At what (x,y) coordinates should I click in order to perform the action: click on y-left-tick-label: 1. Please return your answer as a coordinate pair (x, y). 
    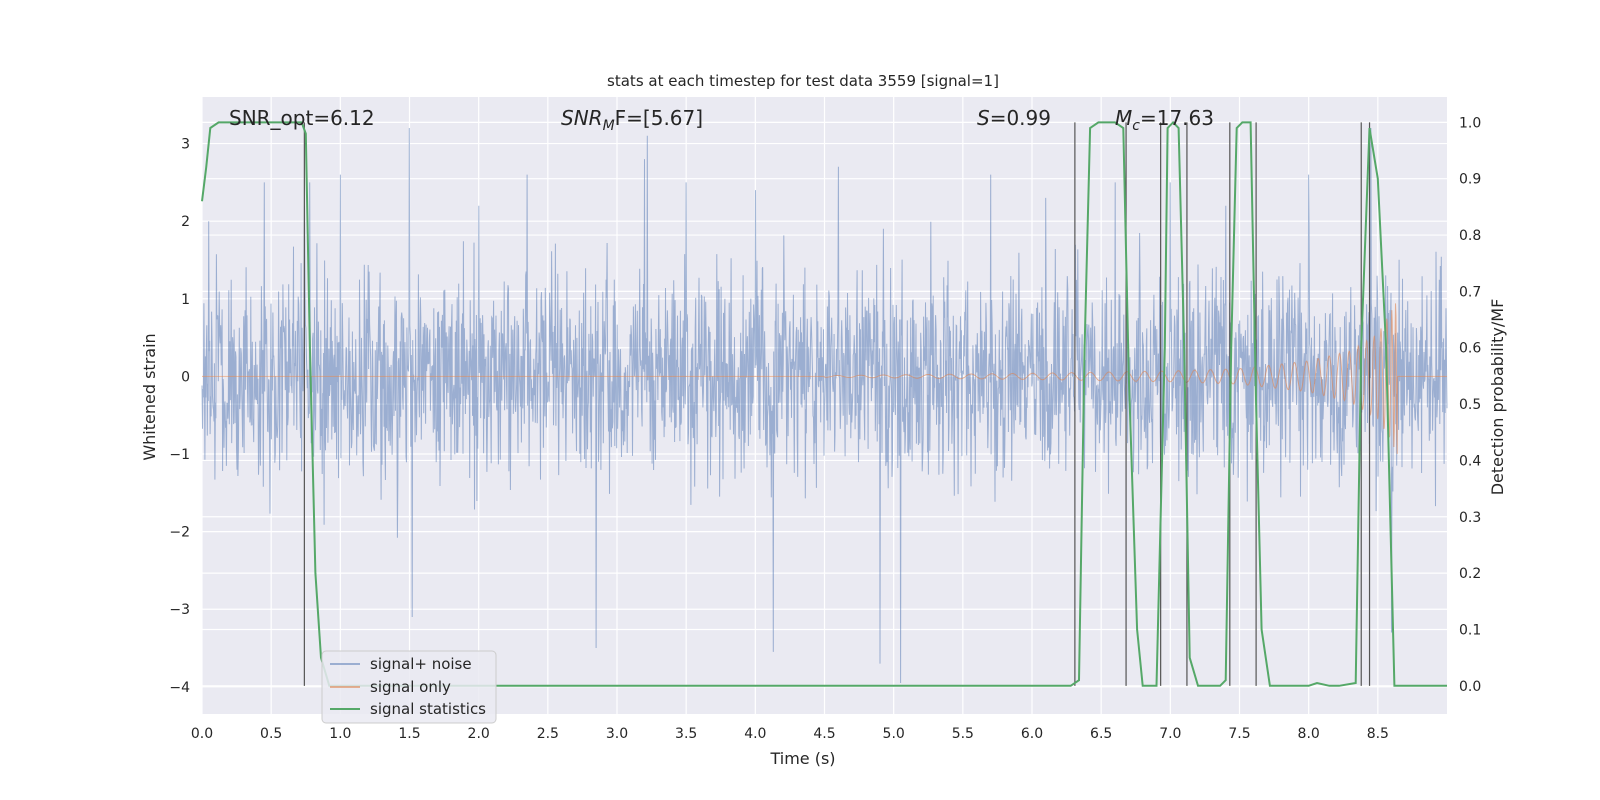
    Looking at the image, I should click on (185, 300).